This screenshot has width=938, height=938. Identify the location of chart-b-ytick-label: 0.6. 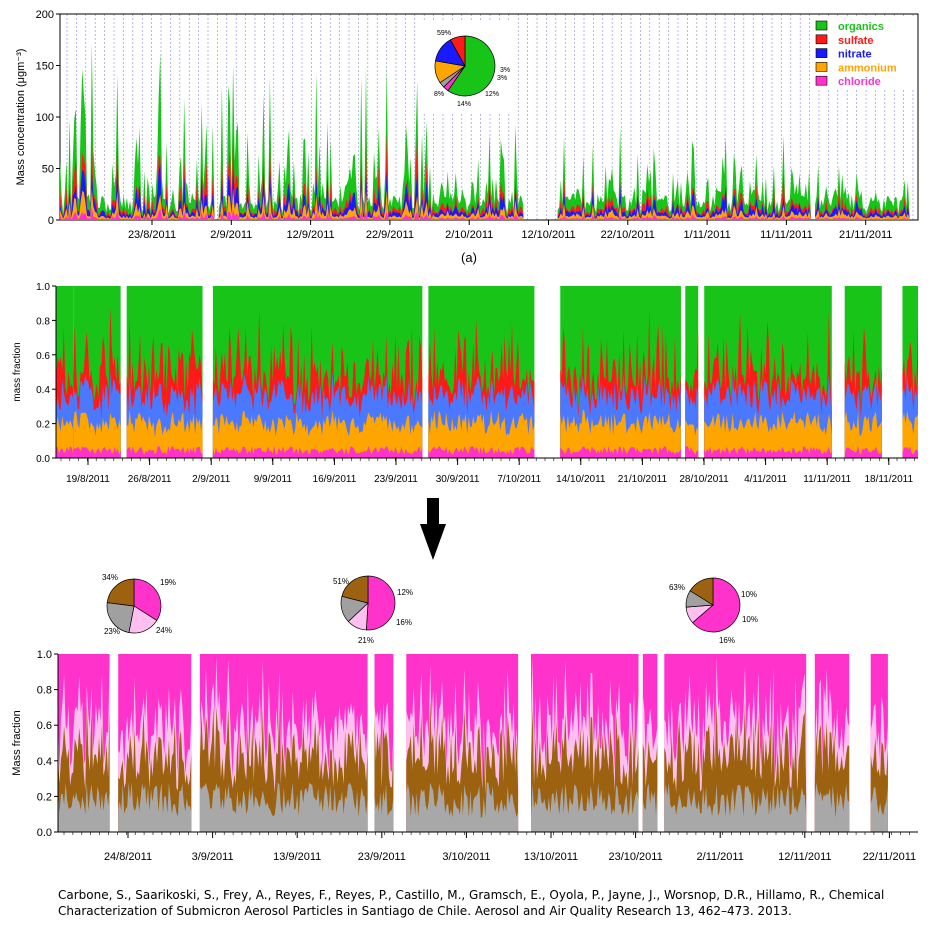
(43, 356).